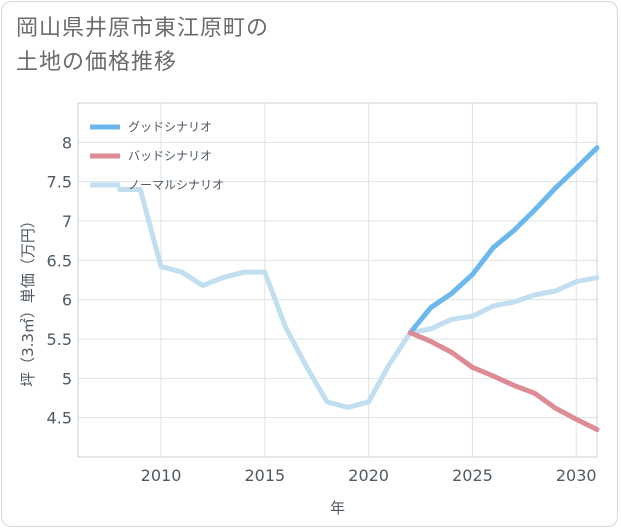 This screenshot has width=621, height=530. Describe the element at coordinates (576, 475) in the screenshot. I see `x-tick-label: 2030` at that location.